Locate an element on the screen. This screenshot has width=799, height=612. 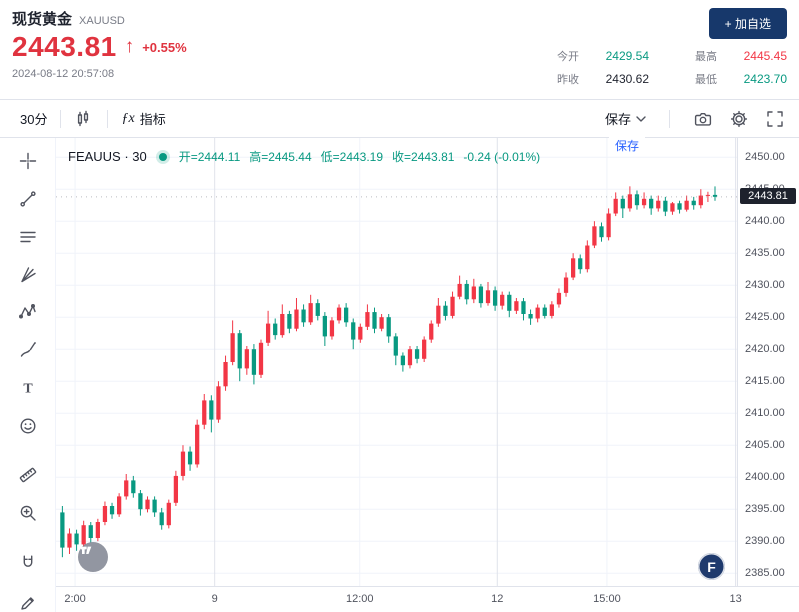
settings-button is located at coordinates (739, 119).